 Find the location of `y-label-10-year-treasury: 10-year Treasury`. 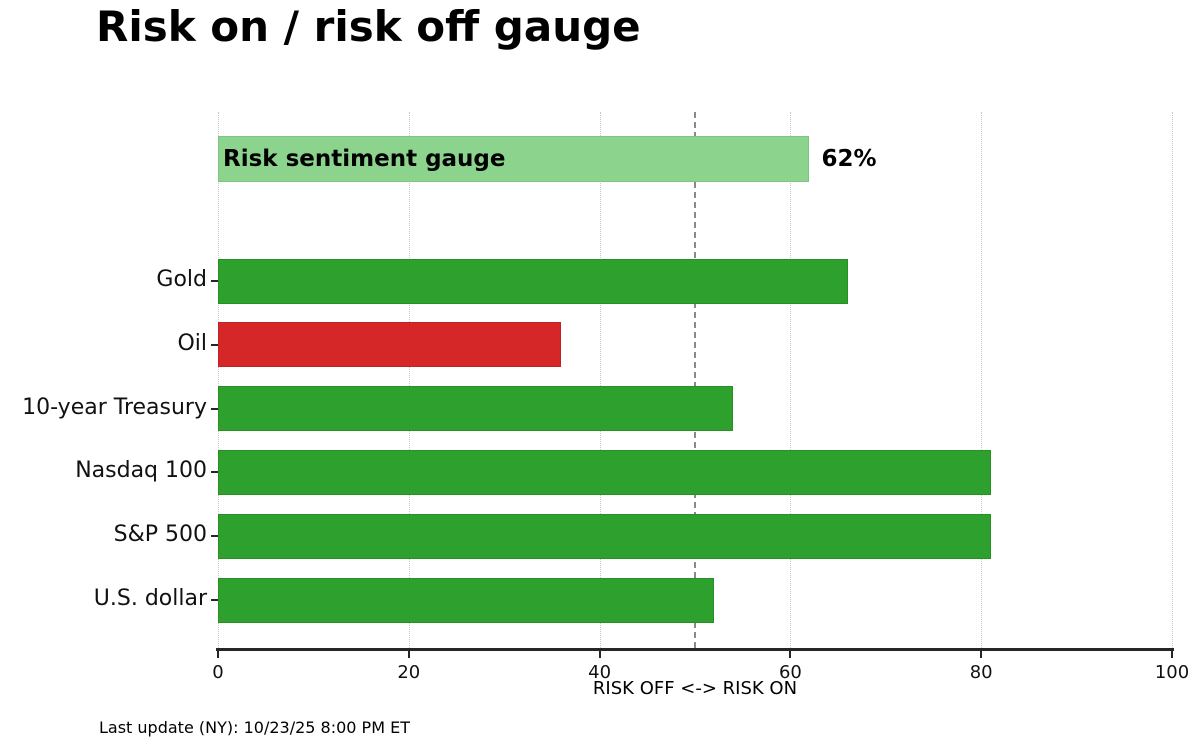

y-label-10-year-treasury: 10-year Treasury is located at coordinates (114, 407).